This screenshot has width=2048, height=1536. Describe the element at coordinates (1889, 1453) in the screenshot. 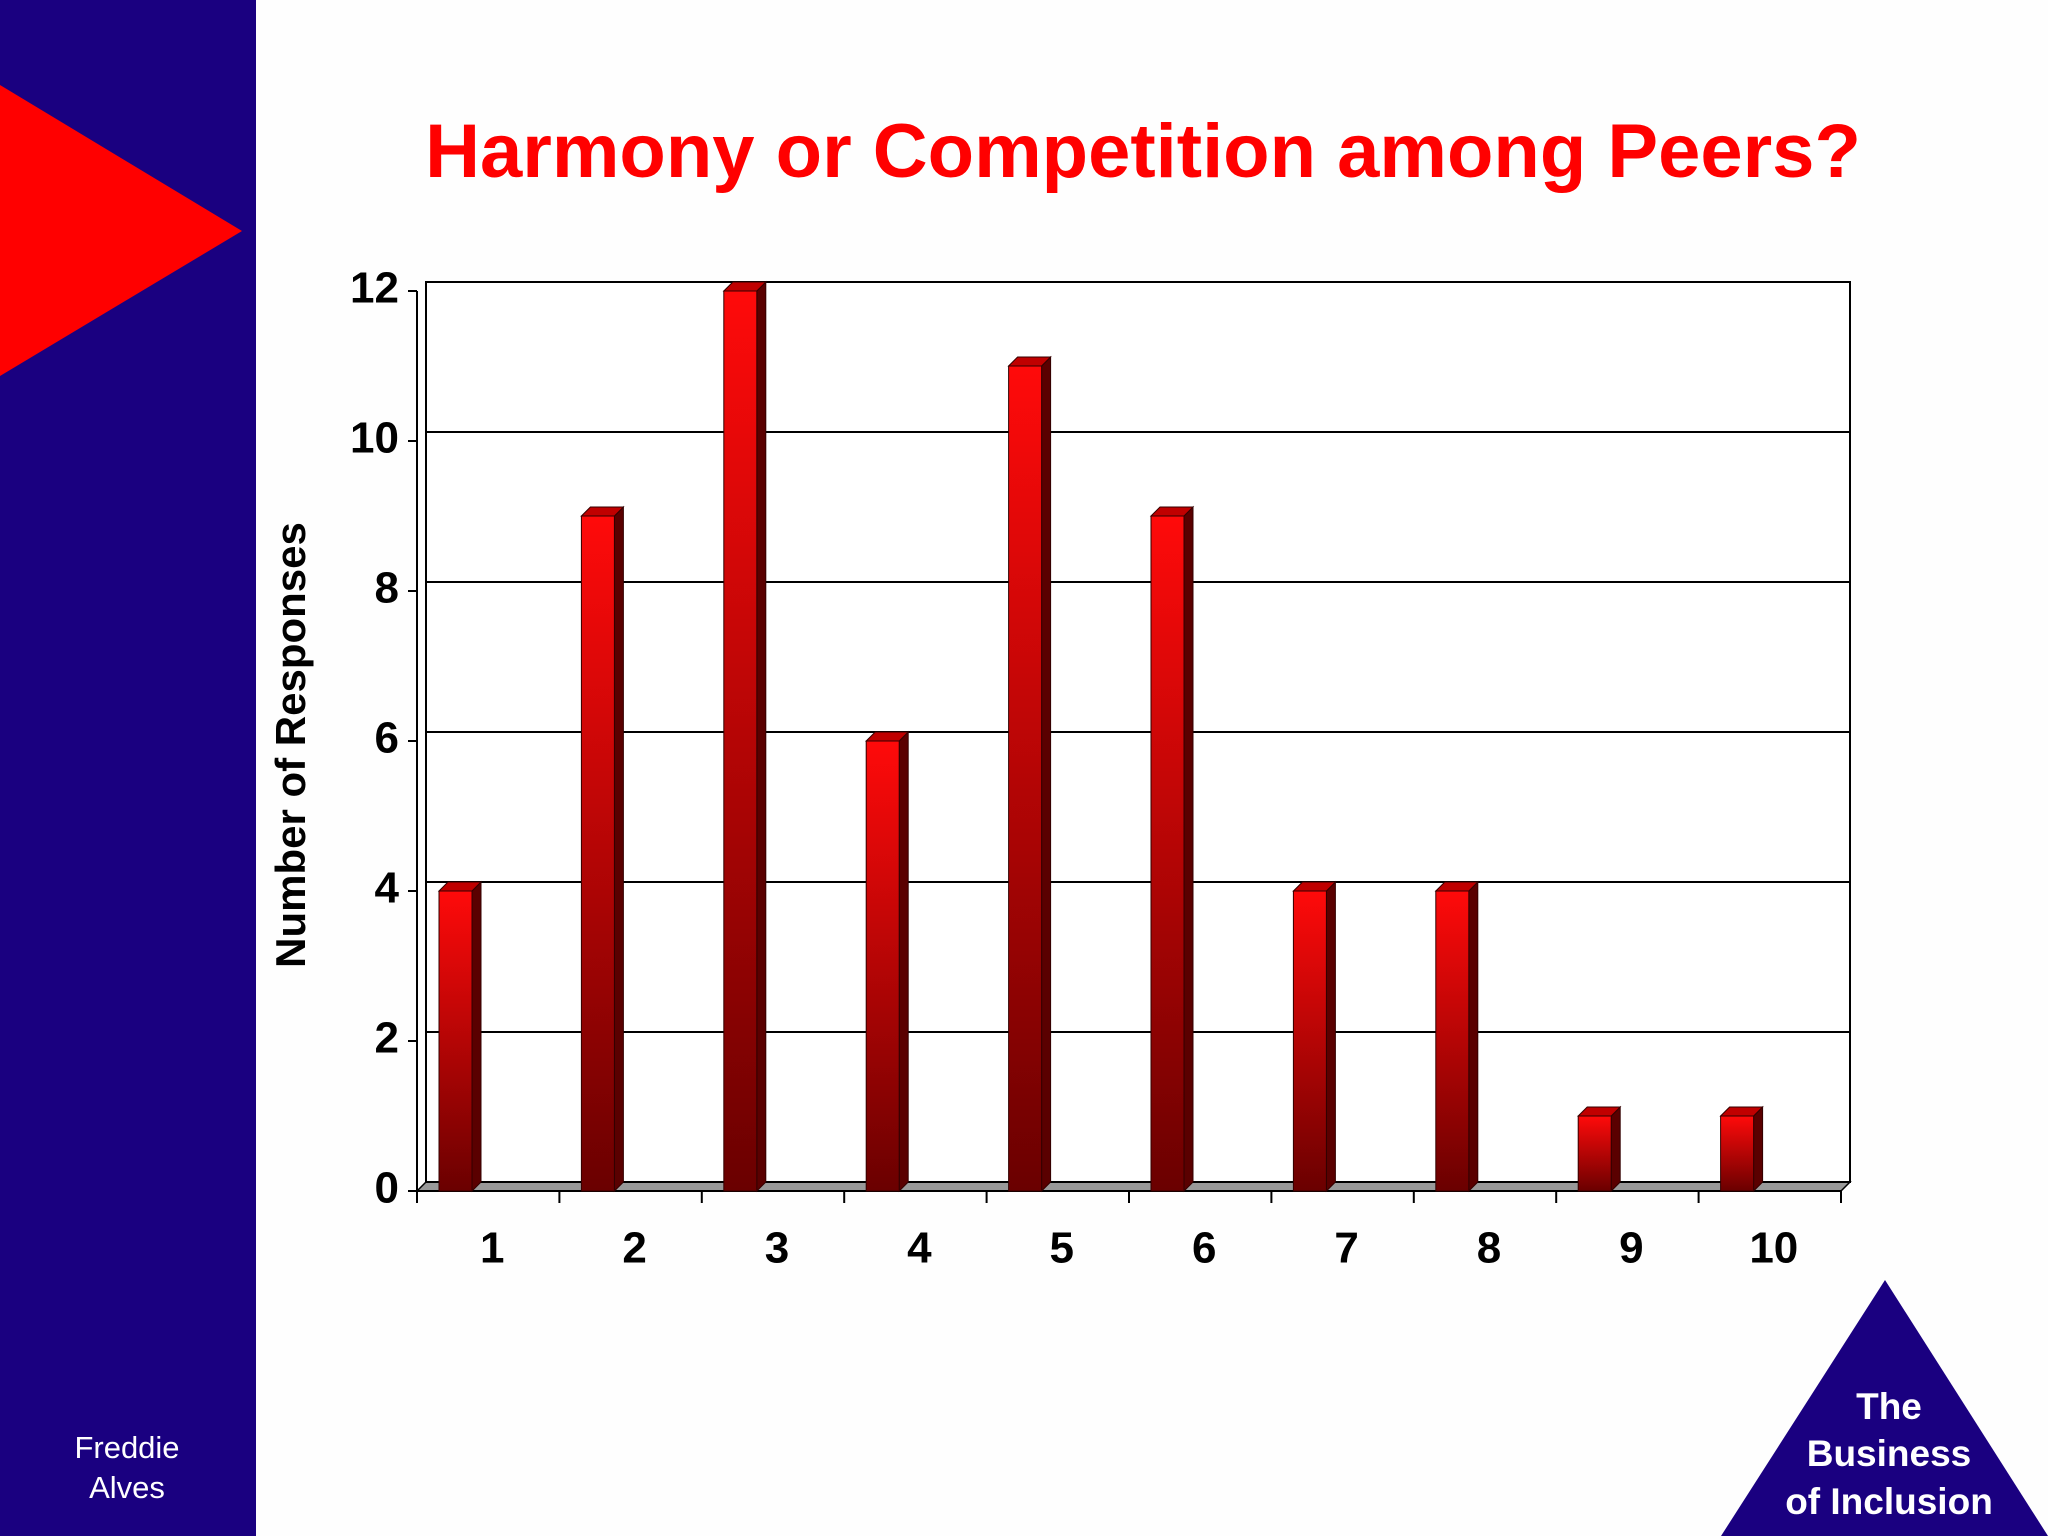

I see `logo-text: Business` at that location.